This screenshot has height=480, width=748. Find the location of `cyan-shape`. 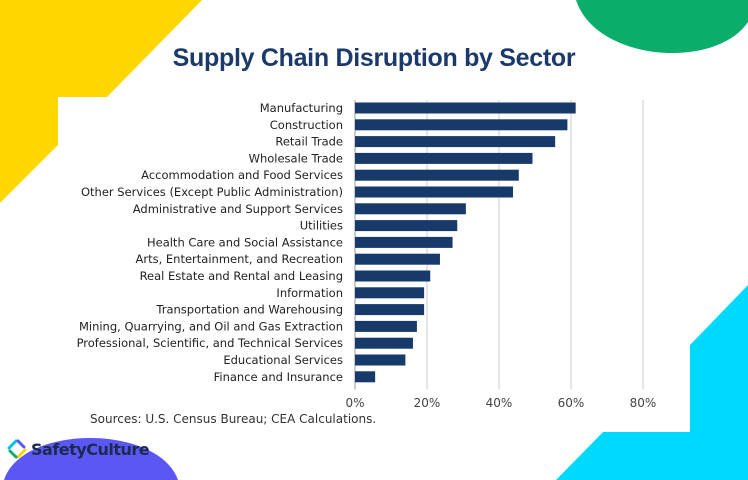

cyan-shape is located at coordinates (652, 382).